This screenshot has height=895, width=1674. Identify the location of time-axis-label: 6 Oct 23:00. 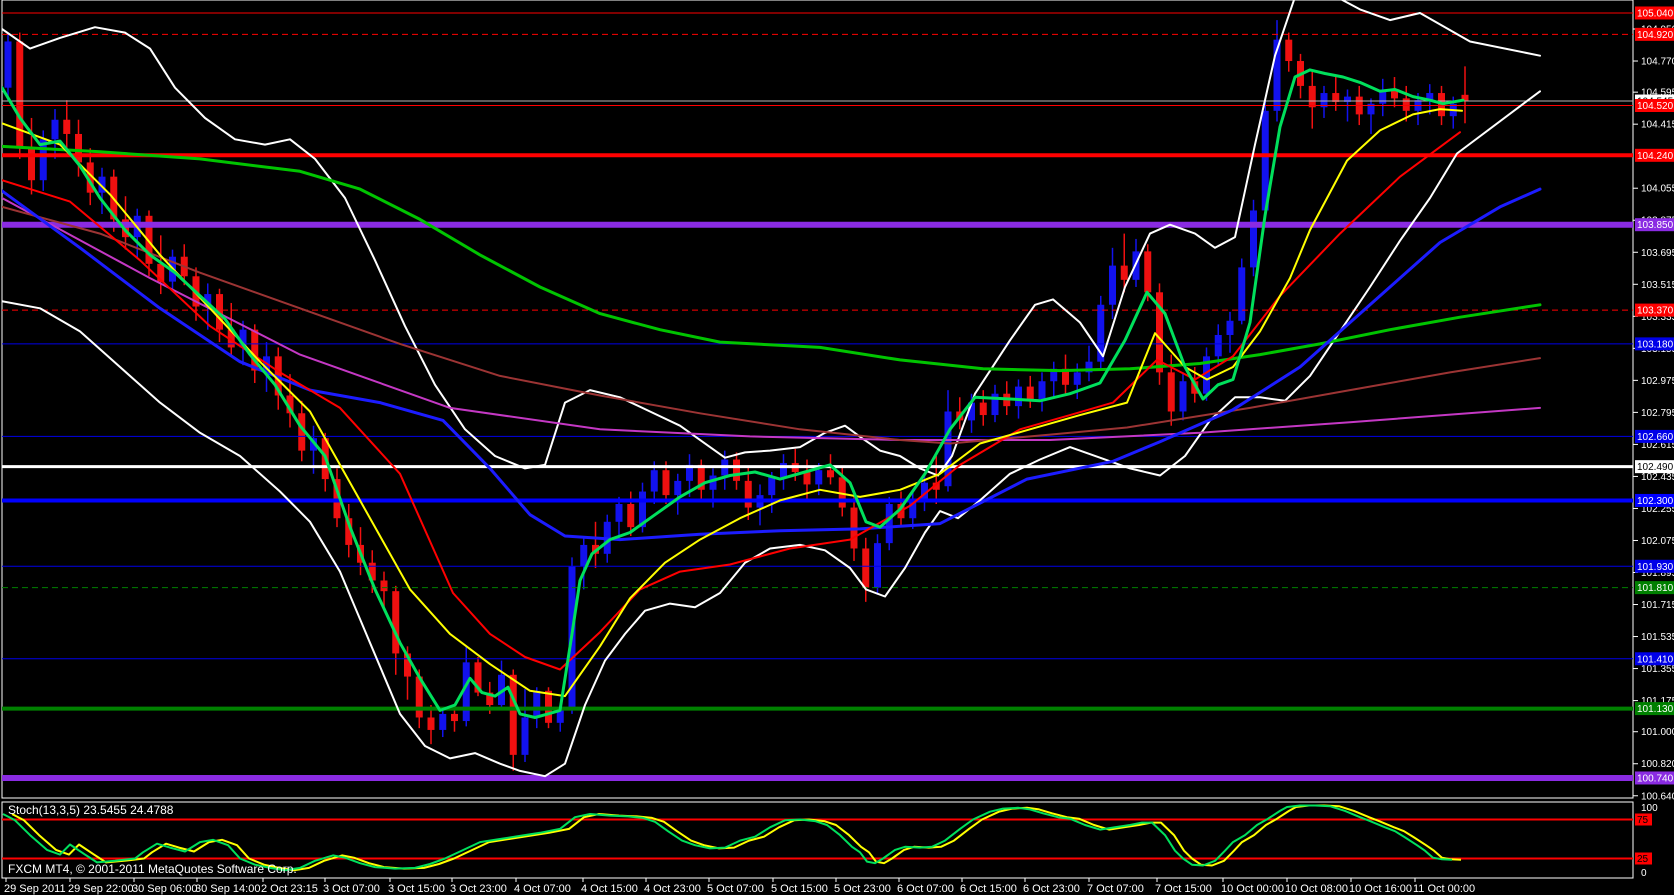
(1051, 889).